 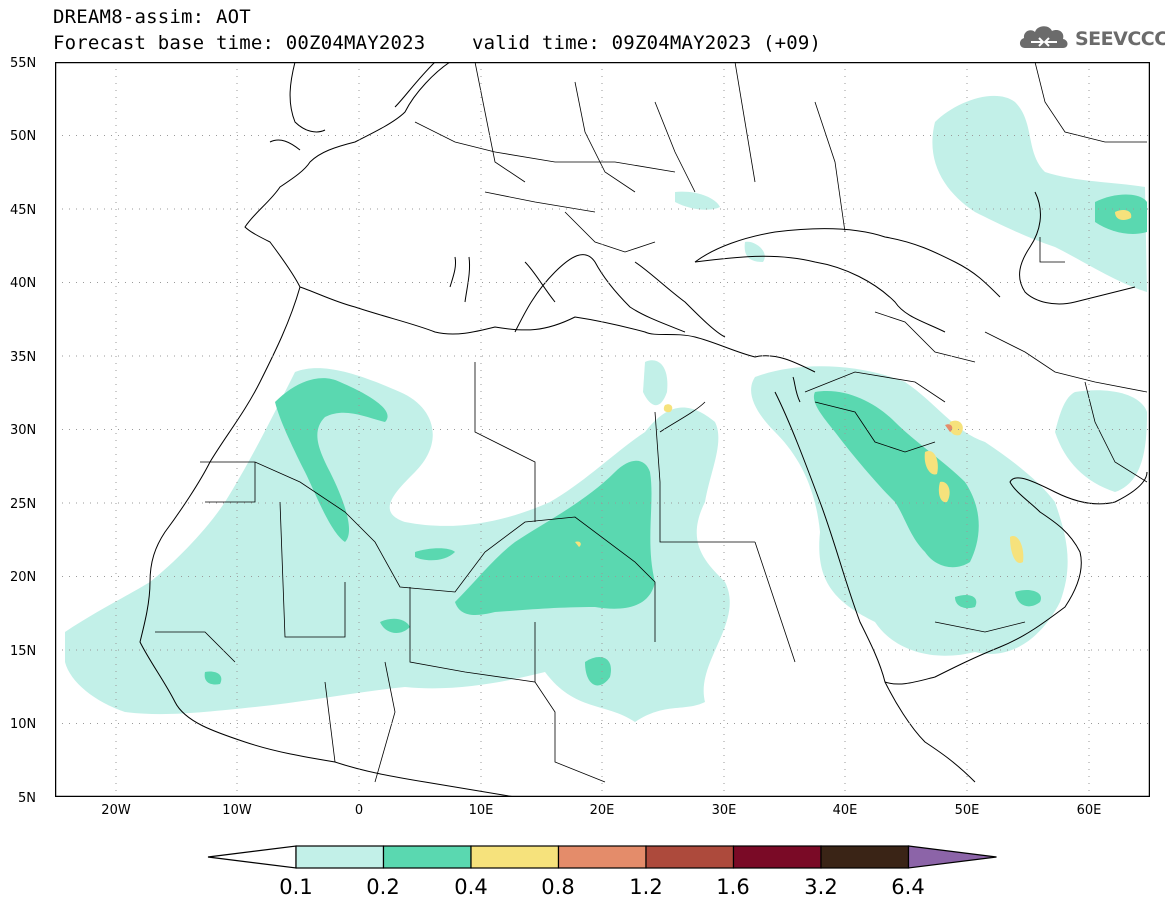 What do you see at coordinates (732, 886) in the screenshot?
I see `colorbar-label: 1.6` at bounding box center [732, 886].